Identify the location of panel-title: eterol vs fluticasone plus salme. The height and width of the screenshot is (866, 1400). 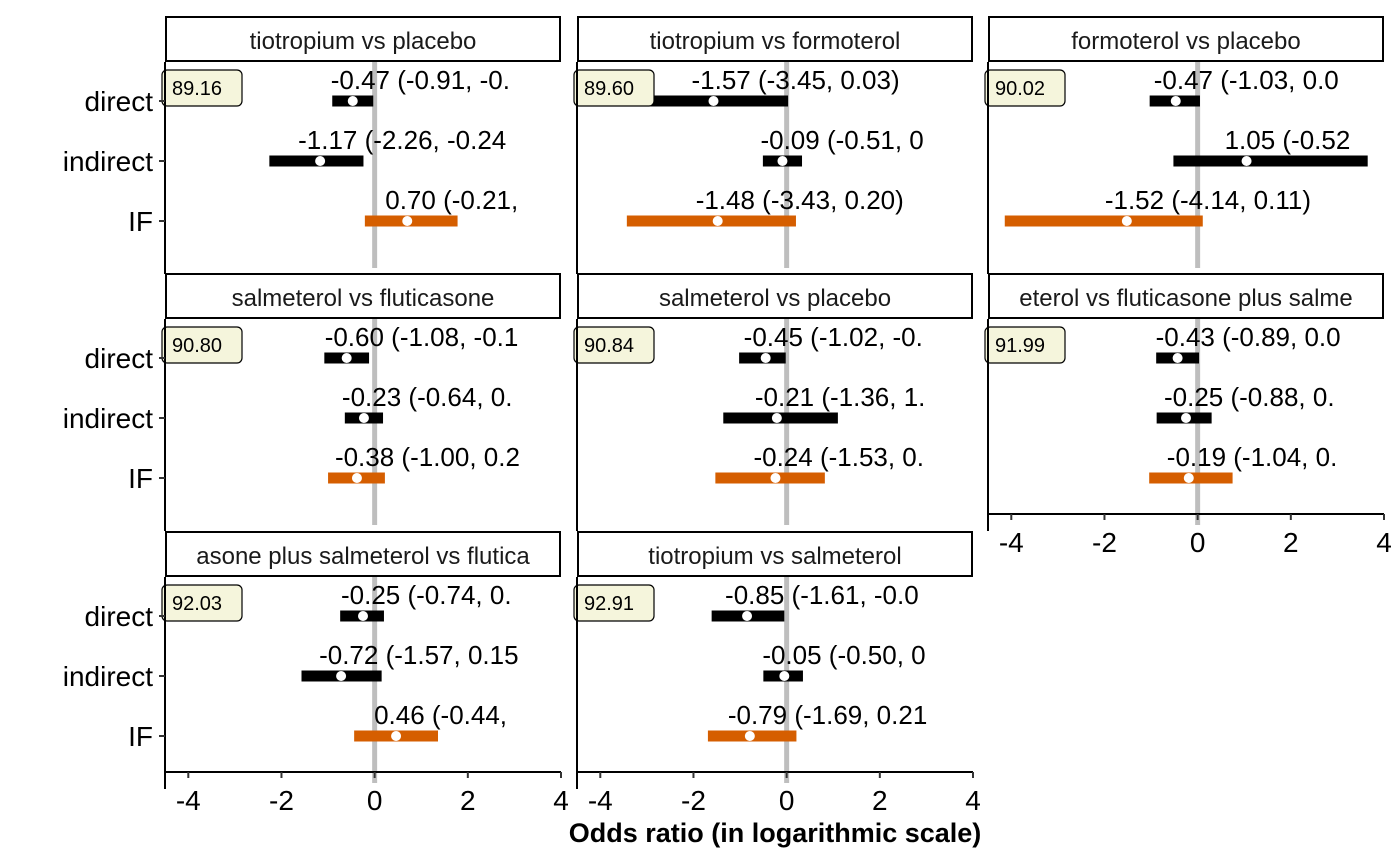
(1186, 298).